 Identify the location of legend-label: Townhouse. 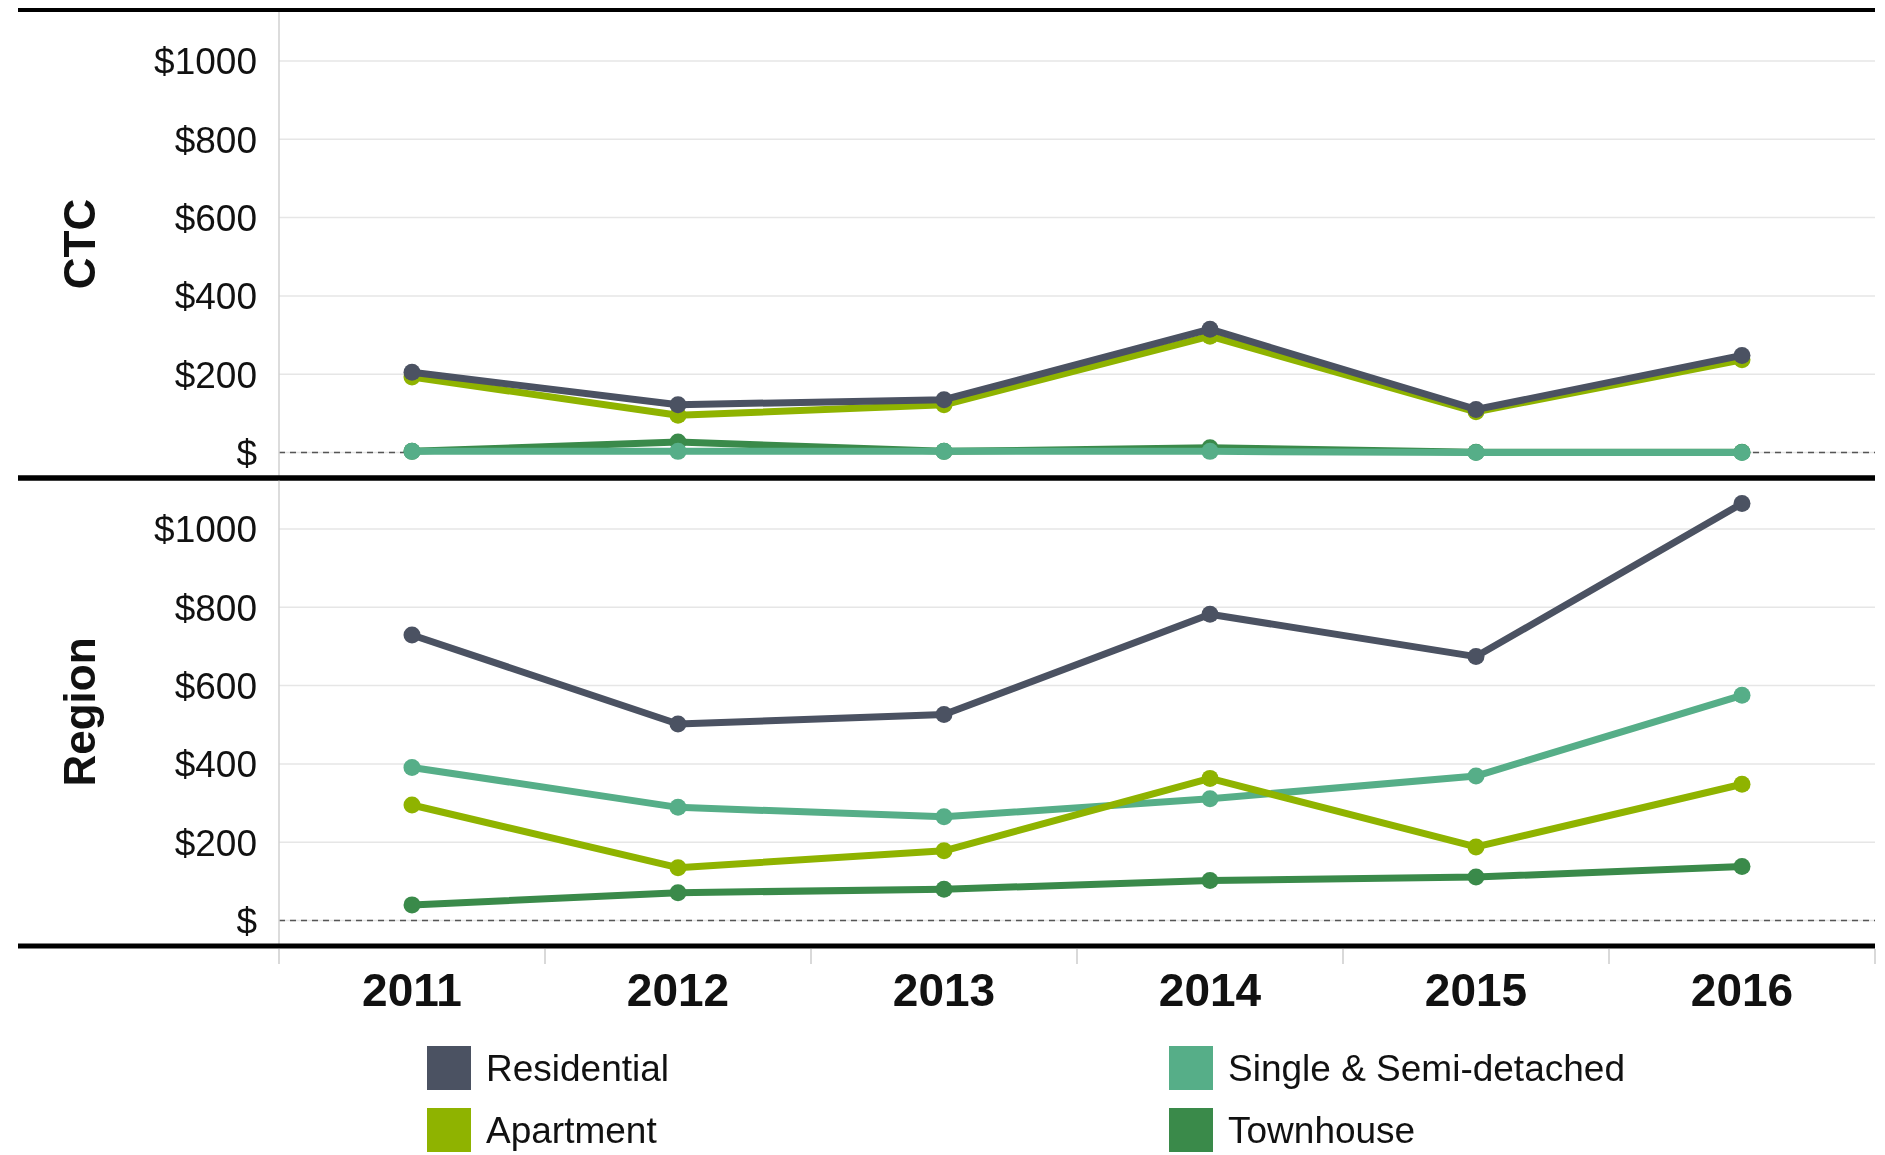
(1322, 1131).